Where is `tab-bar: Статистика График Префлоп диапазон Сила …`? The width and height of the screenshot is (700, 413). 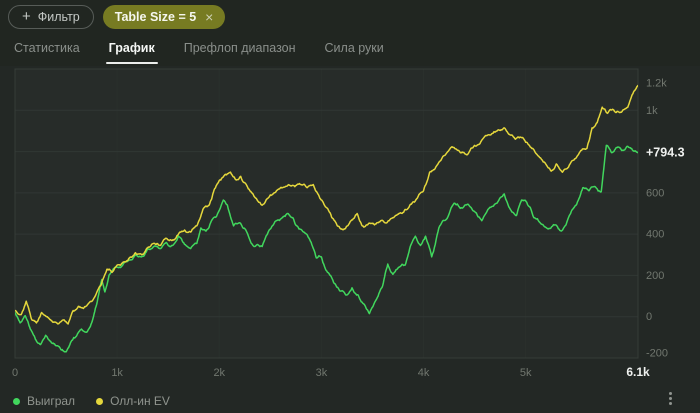 tab-bar: Статистика График Префлоп диапазон Сила … is located at coordinates (199, 52).